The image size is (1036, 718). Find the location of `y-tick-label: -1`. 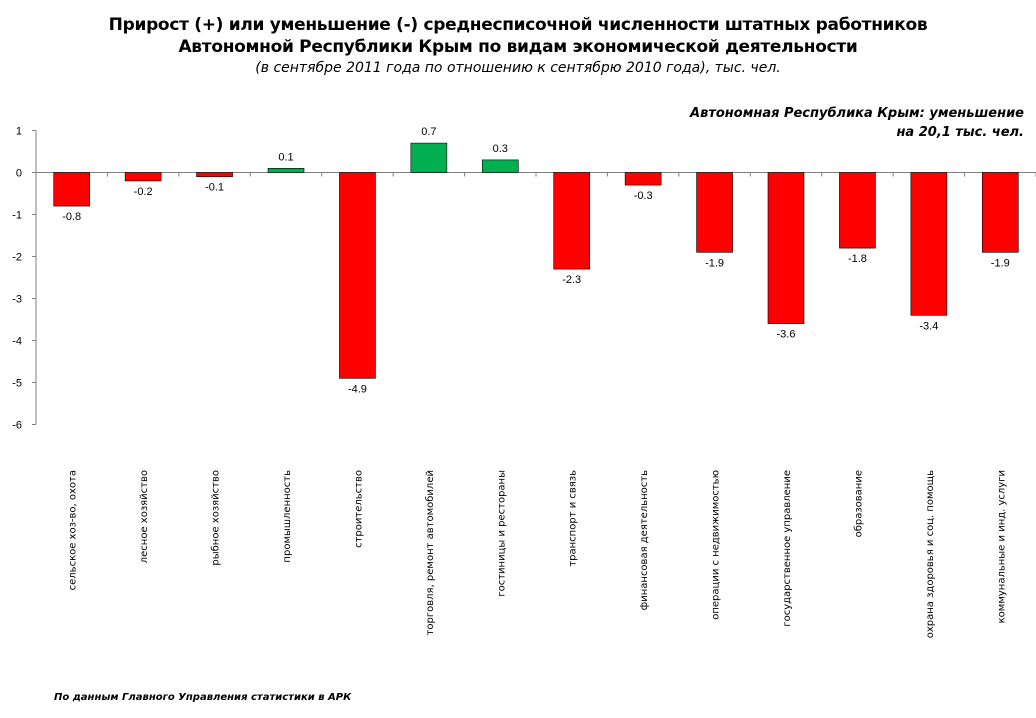

y-tick-label: -1 is located at coordinates (17, 216).